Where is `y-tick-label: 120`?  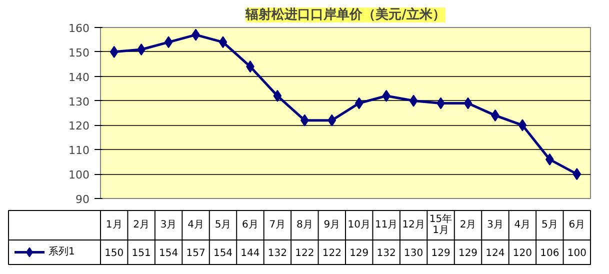
y-tick-label: 120 is located at coordinates (79, 126).